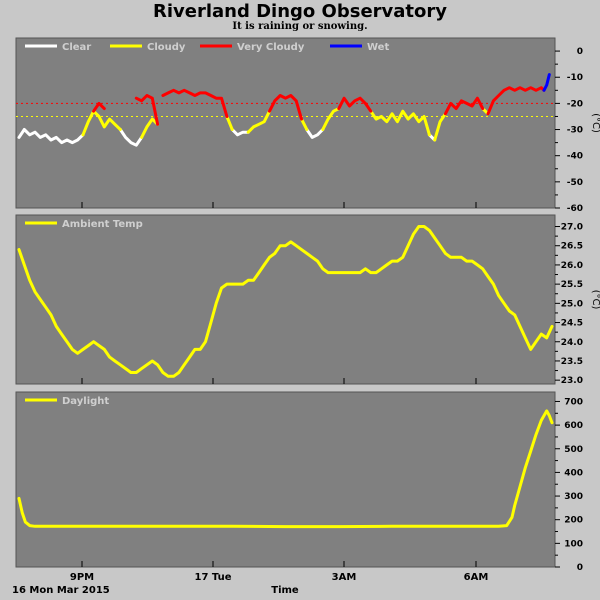 The width and height of the screenshot is (600, 600). What do you see at coordinates (378, 47) in the screenshot?
I see `legend-label: Wet` at bounding box center [378, 47].